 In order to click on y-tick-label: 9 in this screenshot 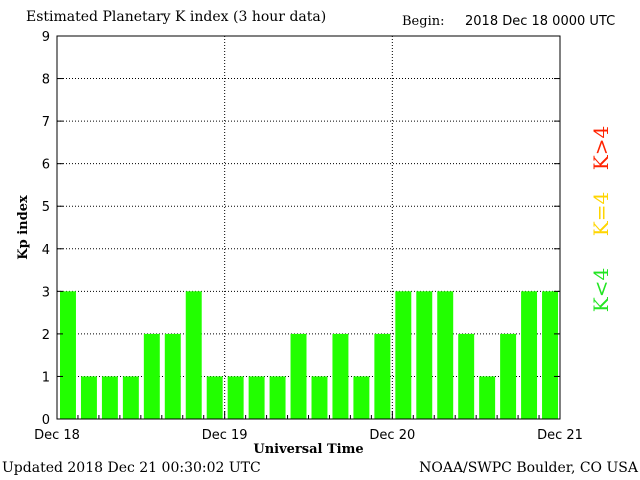, I will do `click(46, 37)`.